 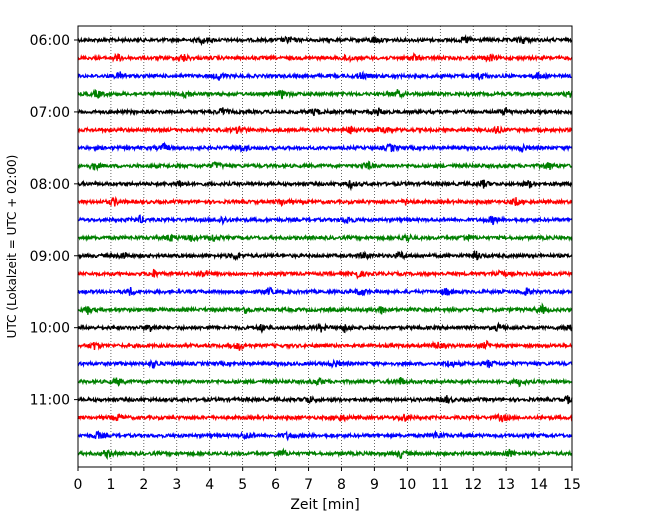 What do you see at coordinates (209, 485) in the screenshot?
I see `x-tick-label-4: 4` at bounding box center [209, 485].